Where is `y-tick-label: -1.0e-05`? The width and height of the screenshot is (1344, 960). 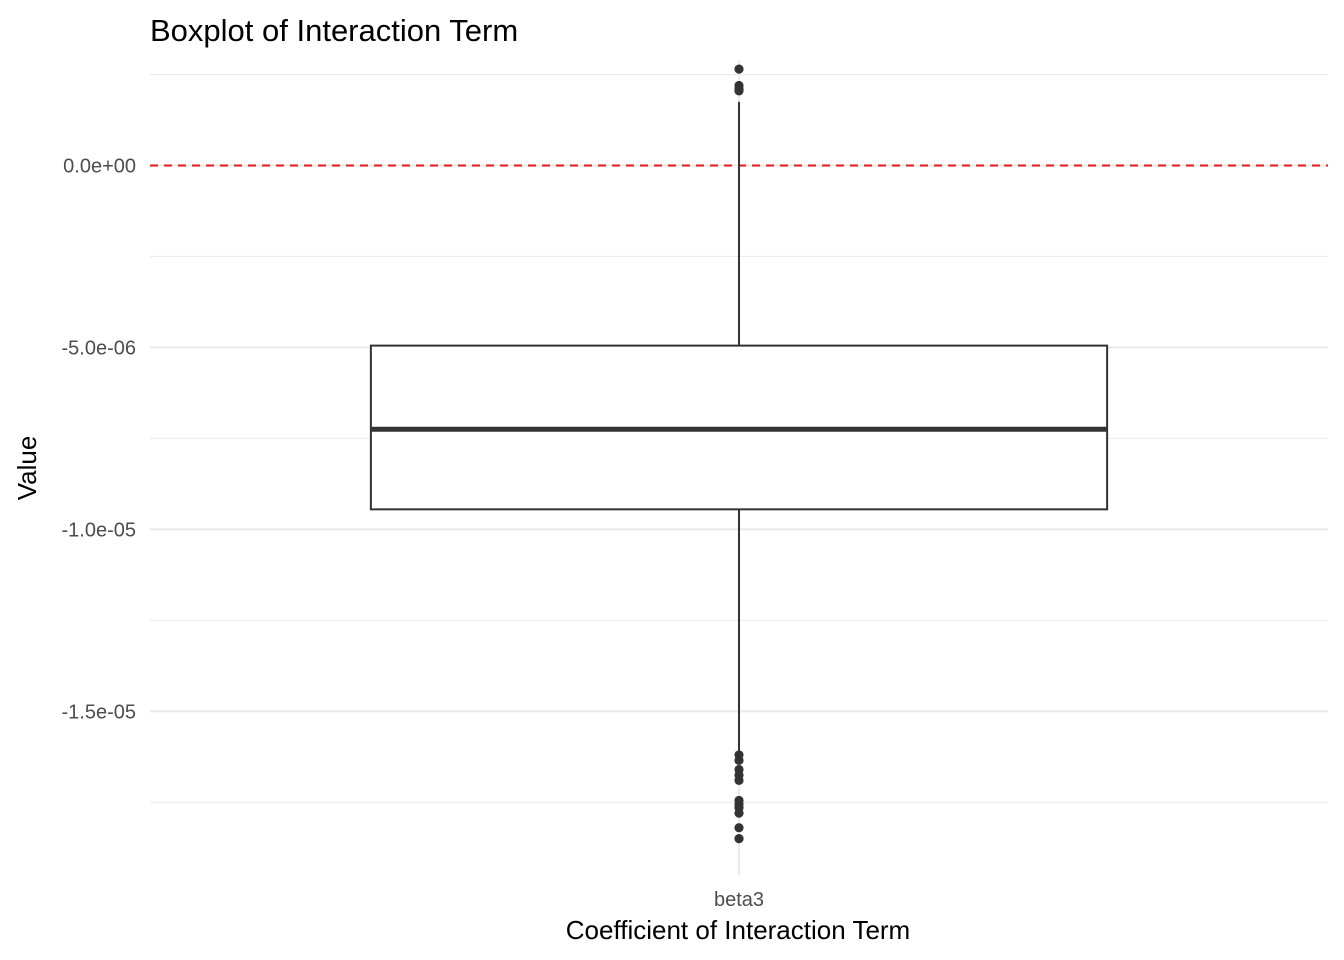
y-tick-label: -1.0e-05 is located at coordinates (99, 530).